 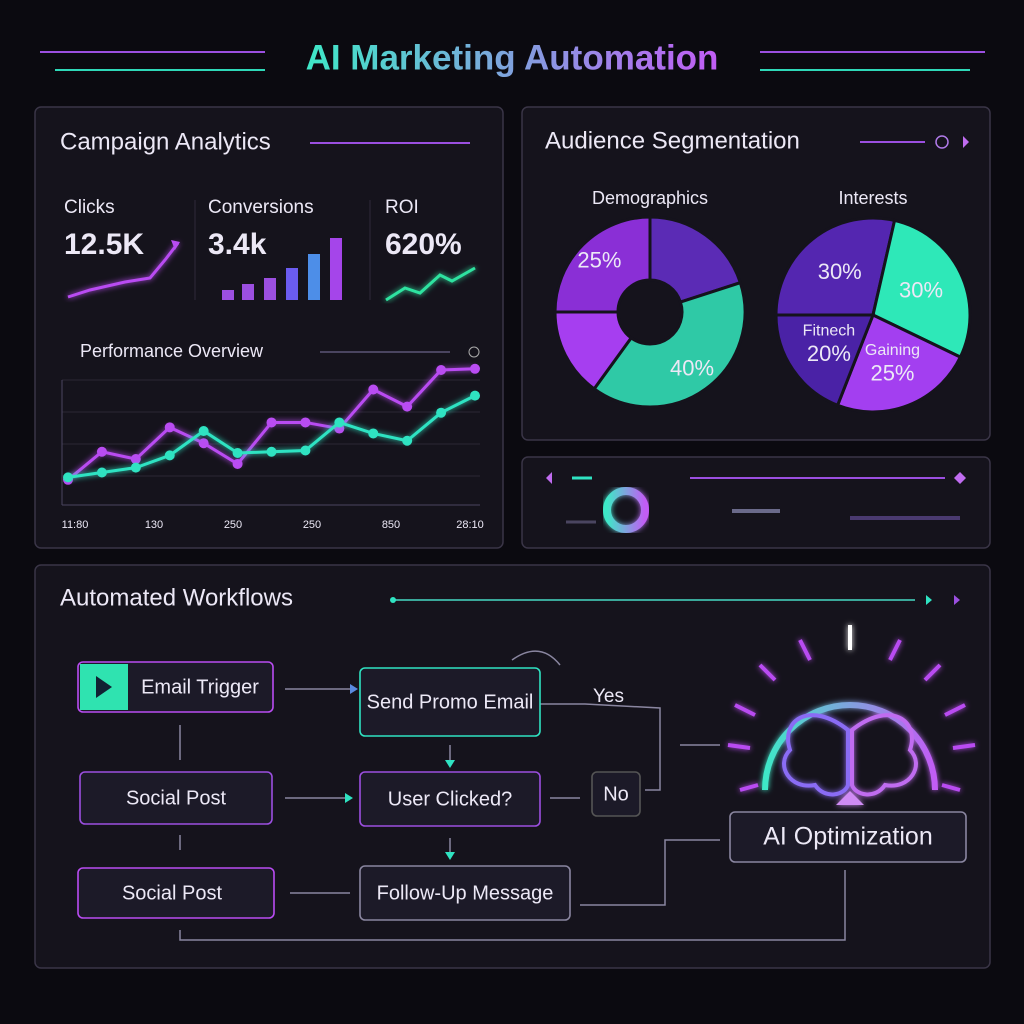 What do you see at coordinates (154, 525) in the screenshot?
I see `x-tick-label: 130` at bounding box center [154, 525].